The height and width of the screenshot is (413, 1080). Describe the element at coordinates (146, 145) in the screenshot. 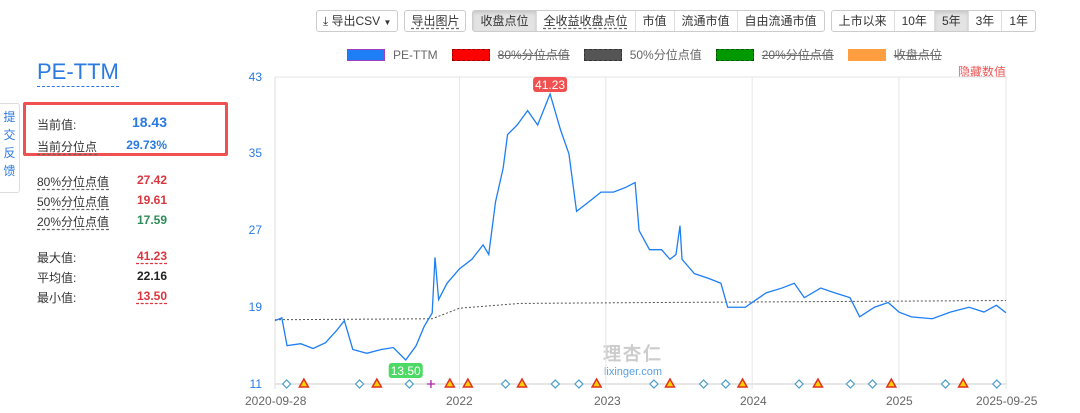

I see `current-pct-value: 29.73%` at that location.